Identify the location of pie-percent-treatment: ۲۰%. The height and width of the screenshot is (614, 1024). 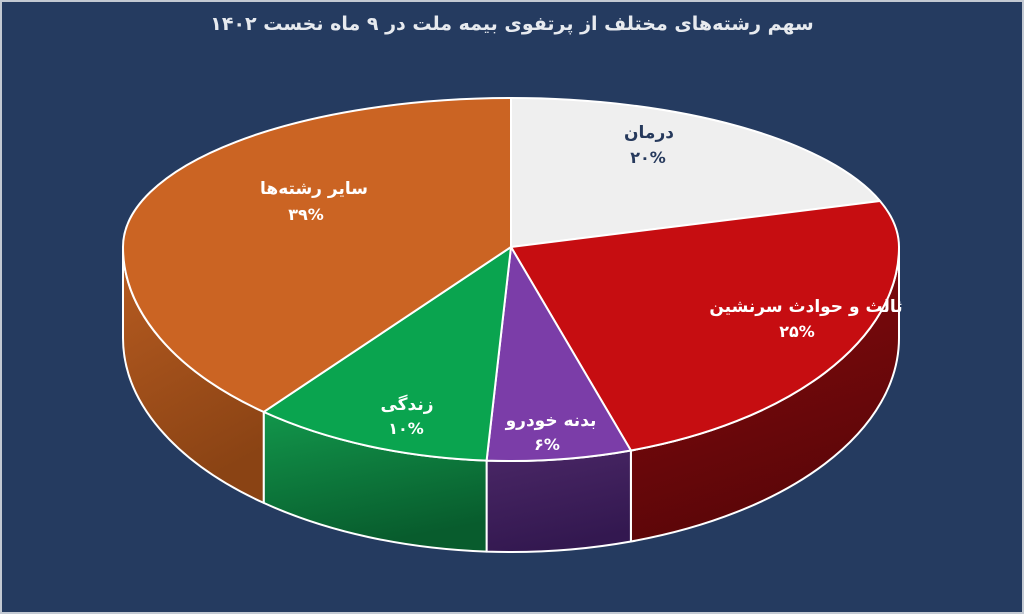
(648, 157).